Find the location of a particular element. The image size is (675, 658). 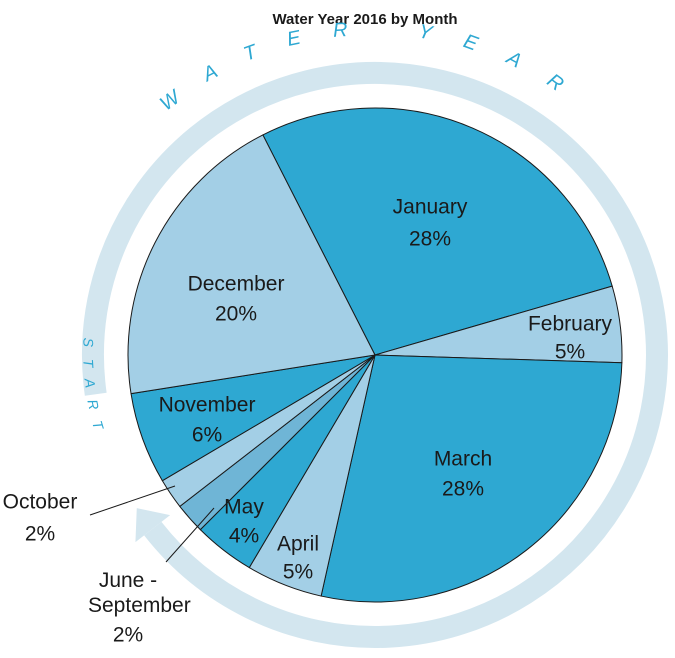

slice-label: October is located at coordinates (40, 502).